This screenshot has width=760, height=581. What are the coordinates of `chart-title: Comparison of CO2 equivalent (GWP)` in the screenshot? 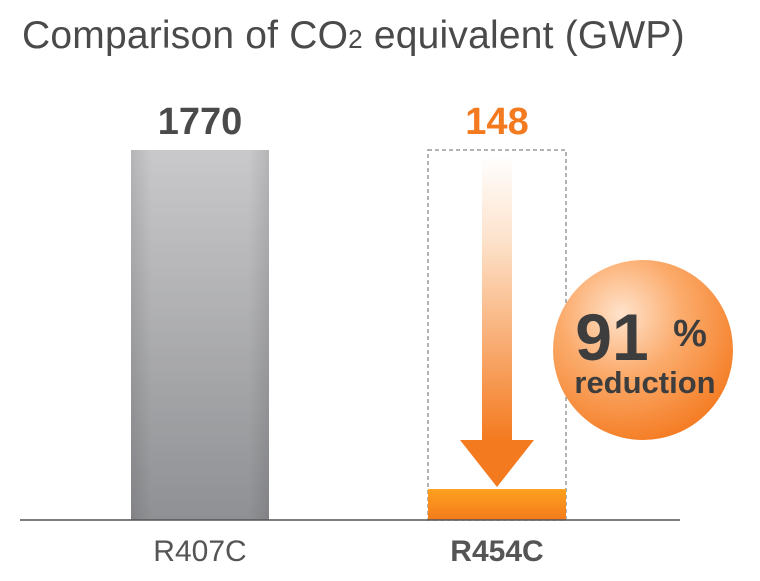 It's located at (353, 36).